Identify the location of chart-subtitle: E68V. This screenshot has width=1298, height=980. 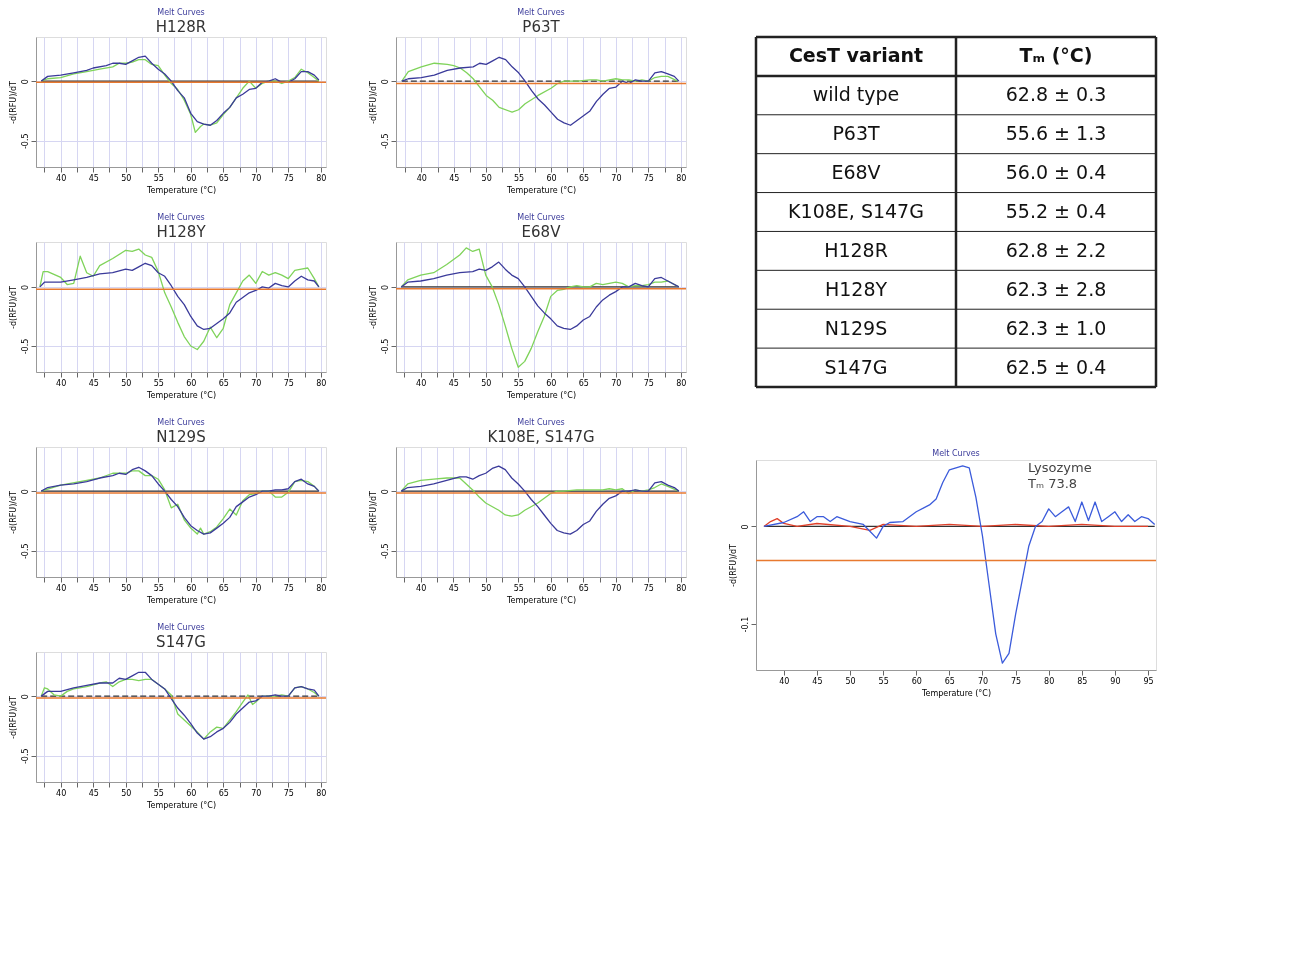
(541, 232).